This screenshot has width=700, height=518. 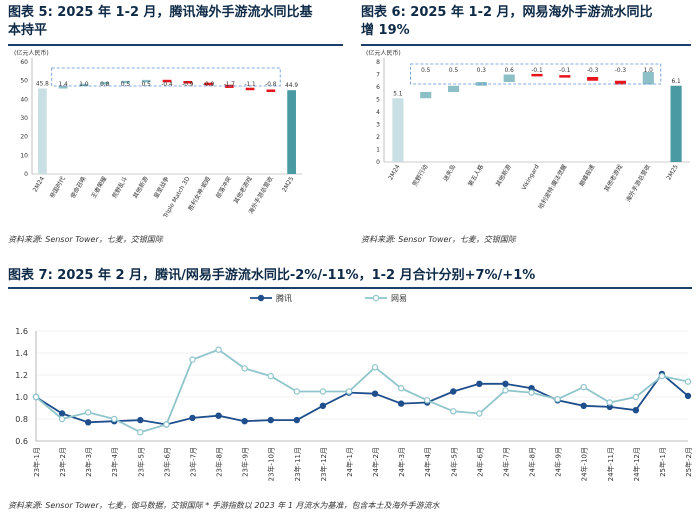 I want to click on fig7-x-tick-label: 24年-9月, so click(x=558, y=462).